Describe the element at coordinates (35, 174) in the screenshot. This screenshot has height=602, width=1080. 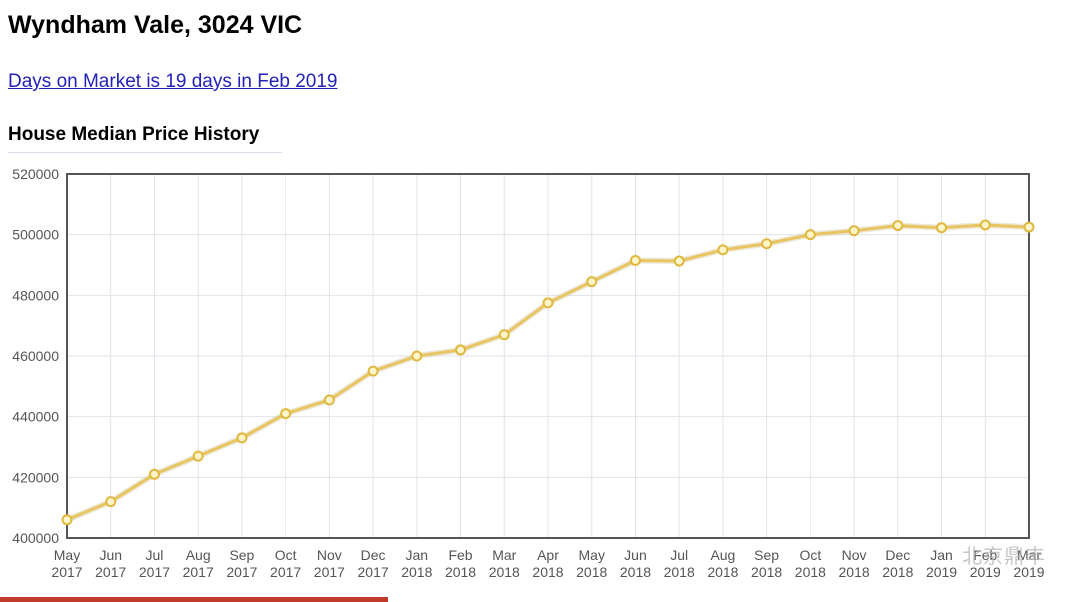
I see `y-tick-label: 520000` at that location.